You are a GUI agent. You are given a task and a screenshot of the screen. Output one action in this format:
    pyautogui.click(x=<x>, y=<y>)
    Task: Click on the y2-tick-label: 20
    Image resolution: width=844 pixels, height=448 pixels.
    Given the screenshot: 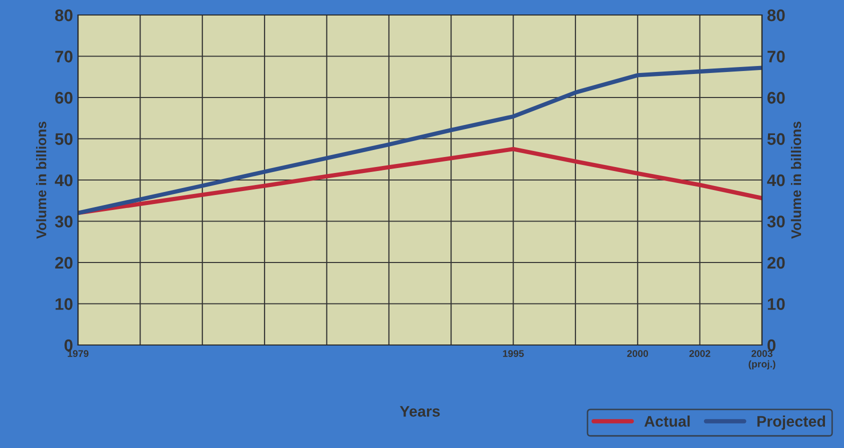 What is the action you would take?
    pyautogui.click(x=776, y=262)
    